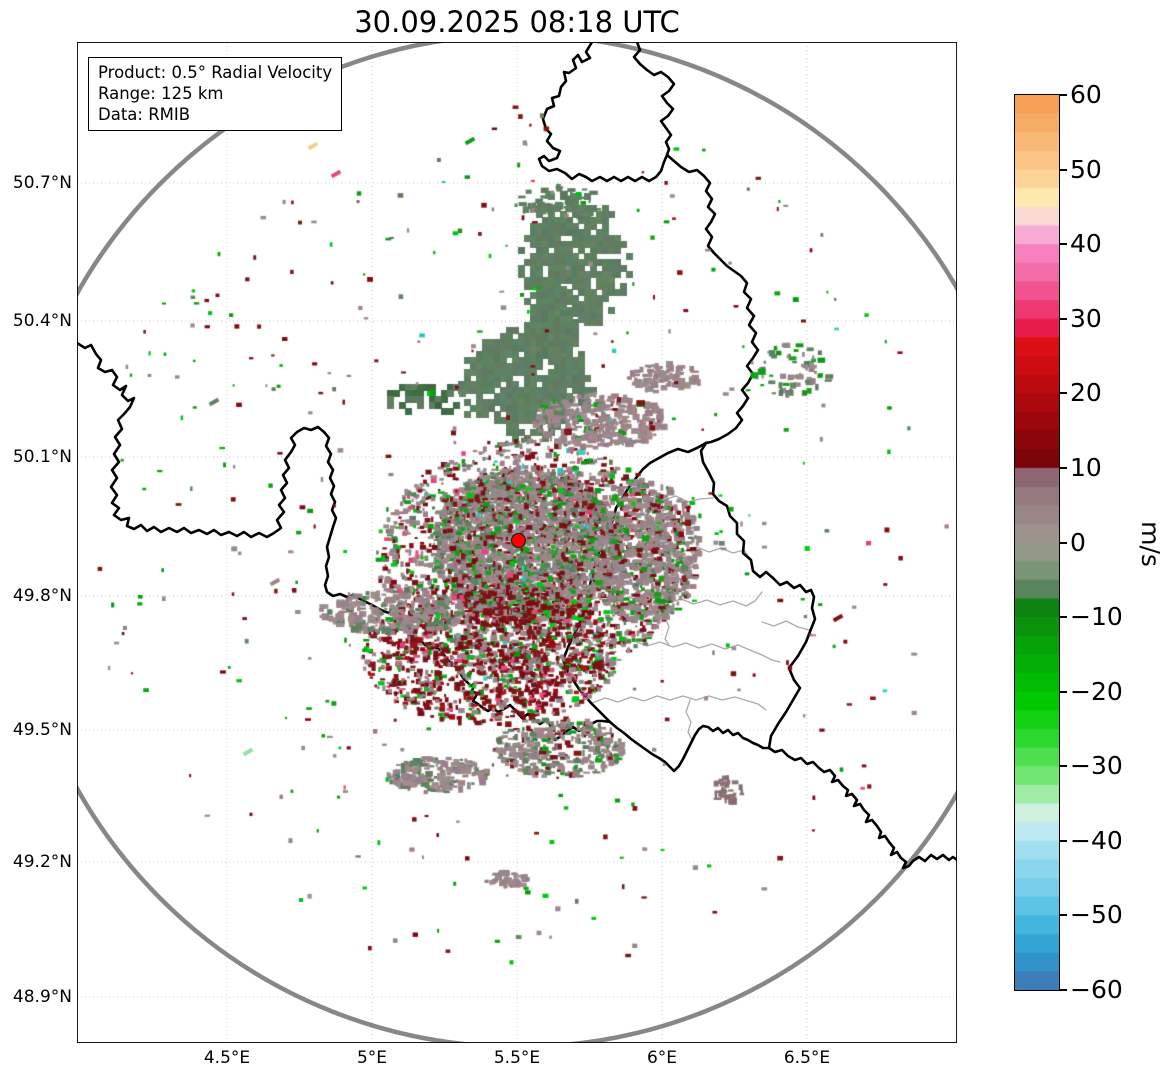 The width and height of the screenshot is (1171, 1081). Describe the element at coordinates (807, 1058) in the screenshot. I see `lon-tick-label: 6.5°E` at that location.